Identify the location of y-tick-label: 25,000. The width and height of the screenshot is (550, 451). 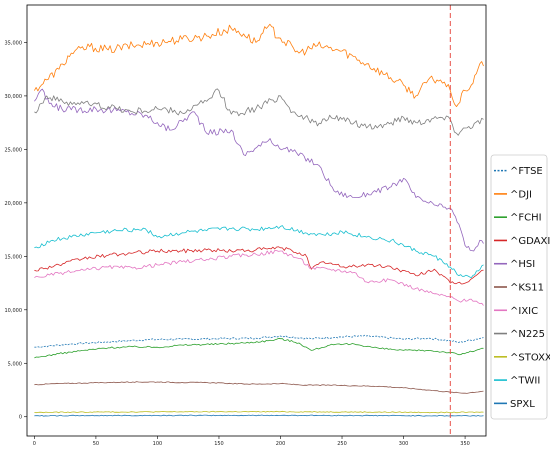
(14, 150).